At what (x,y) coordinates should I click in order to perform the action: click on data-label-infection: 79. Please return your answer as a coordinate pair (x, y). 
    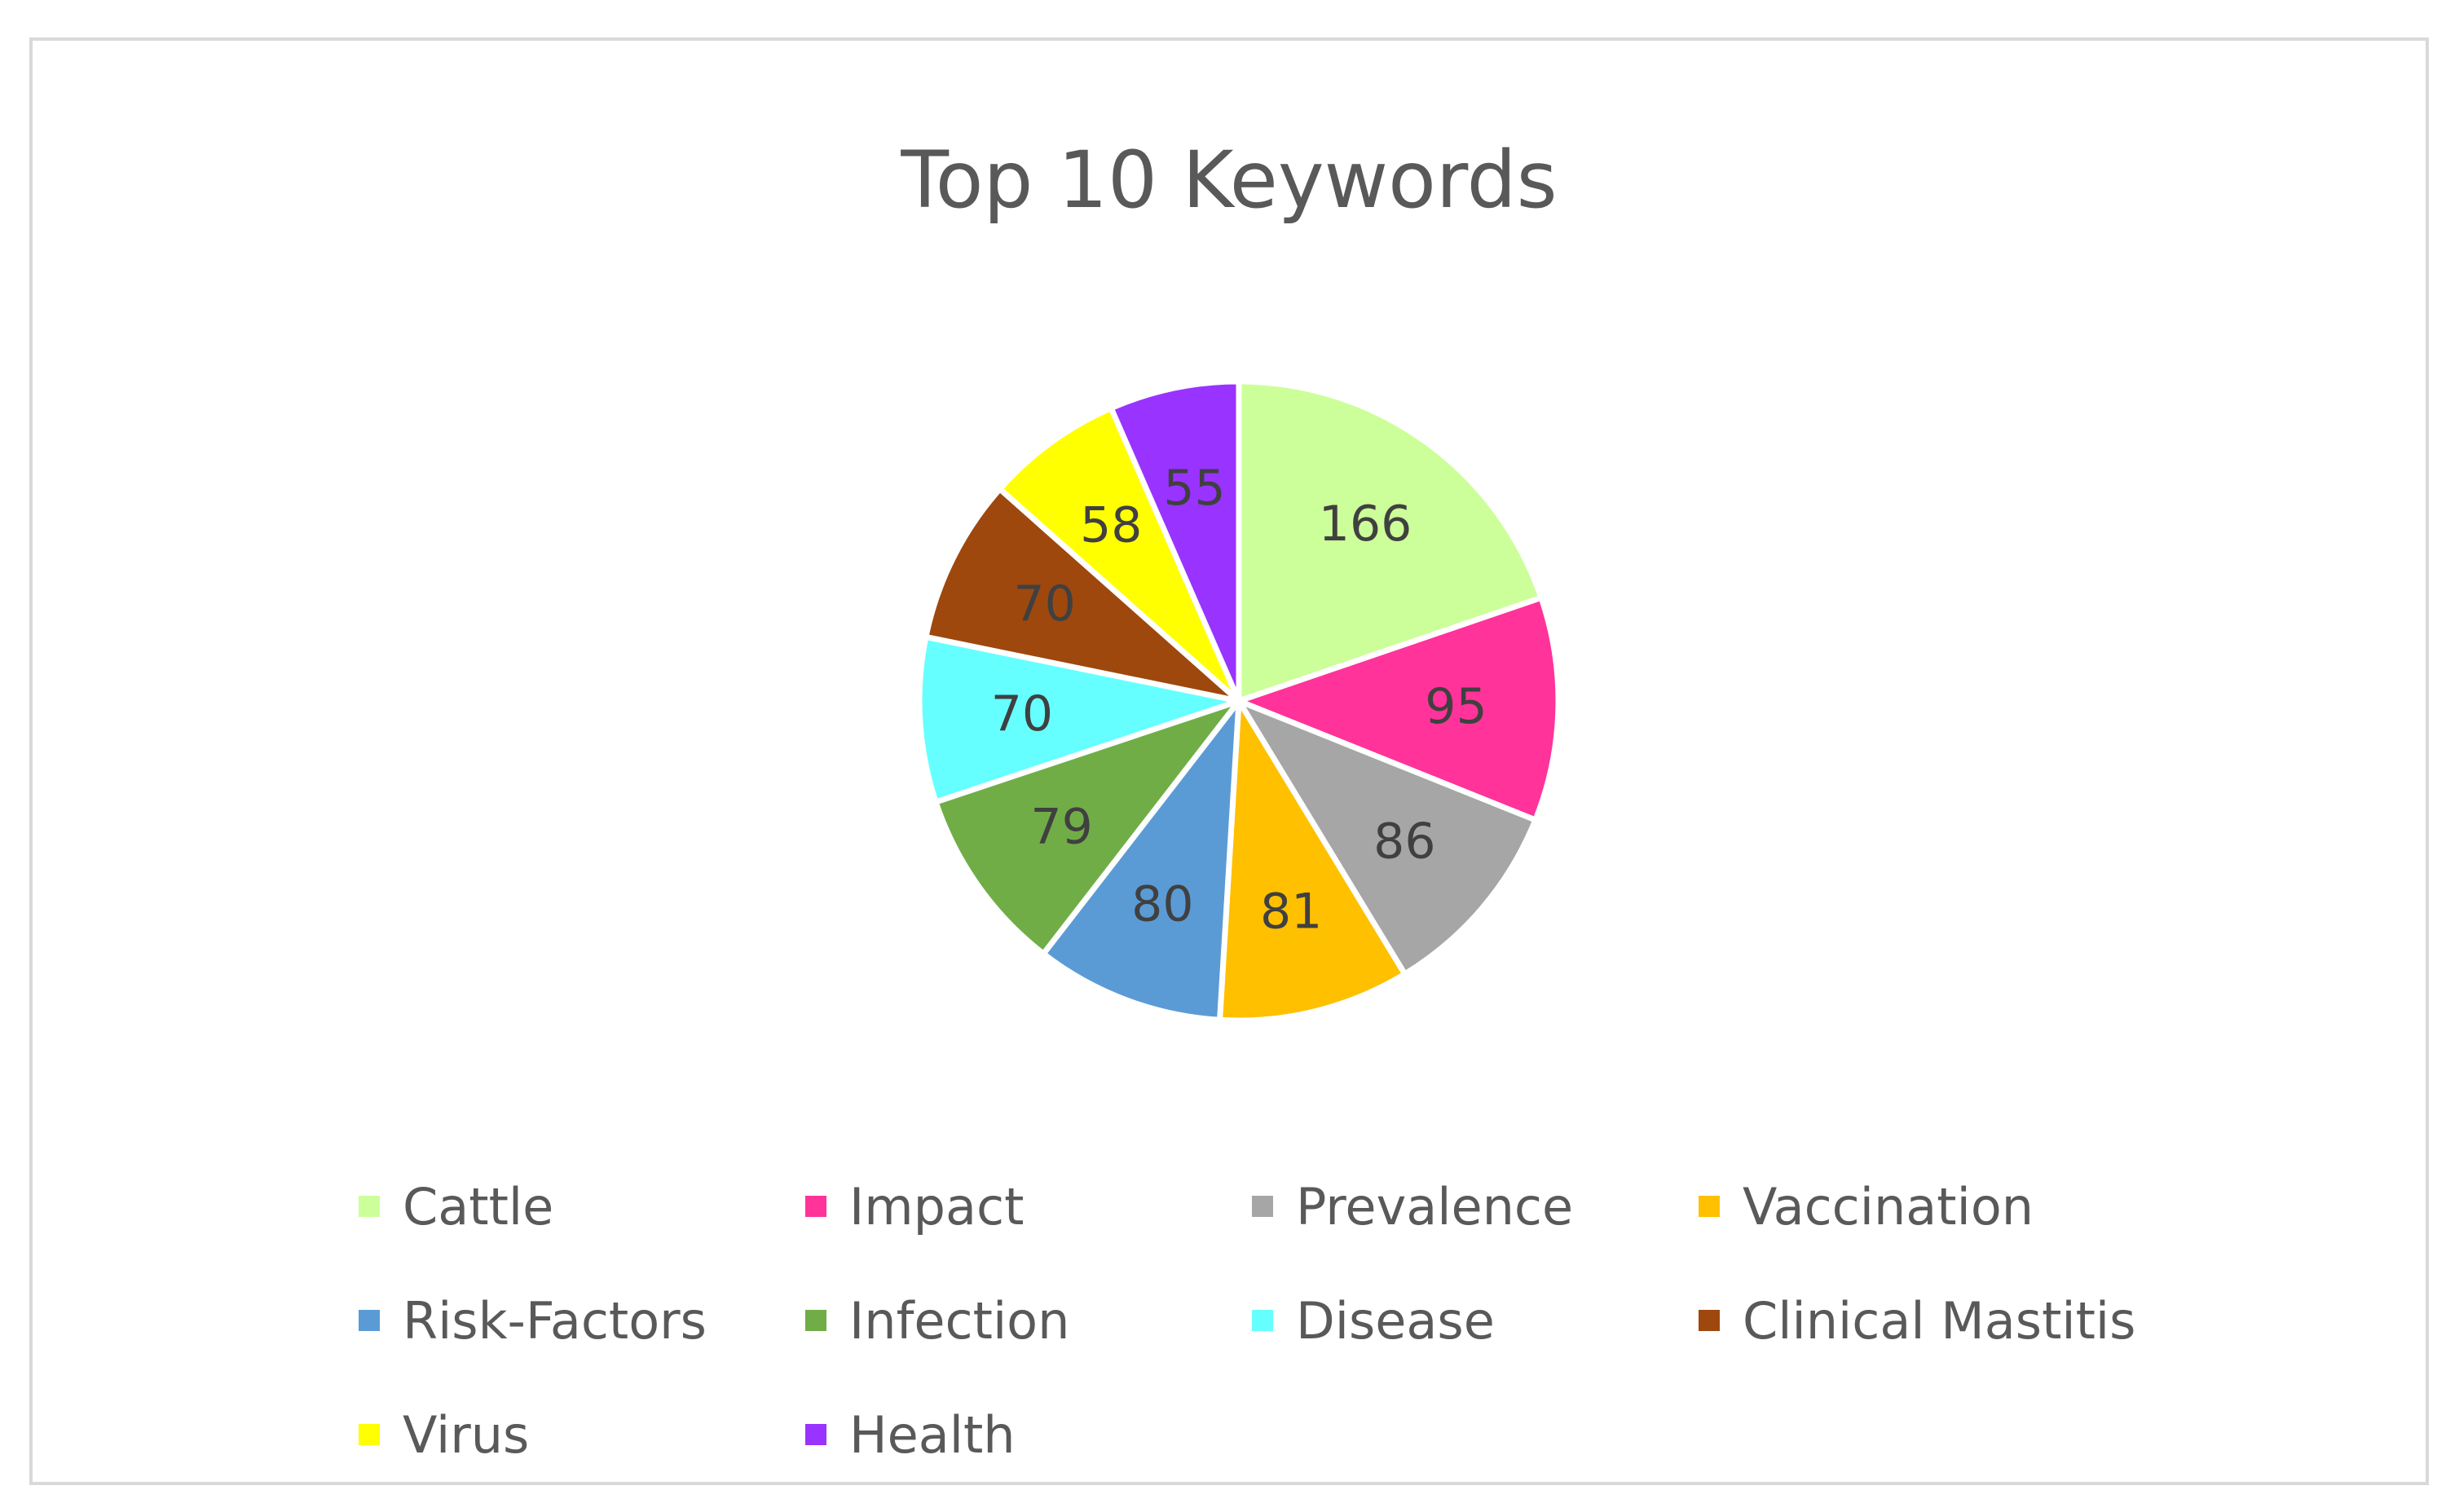
    Looking at the image, I should click on (1061, 826).